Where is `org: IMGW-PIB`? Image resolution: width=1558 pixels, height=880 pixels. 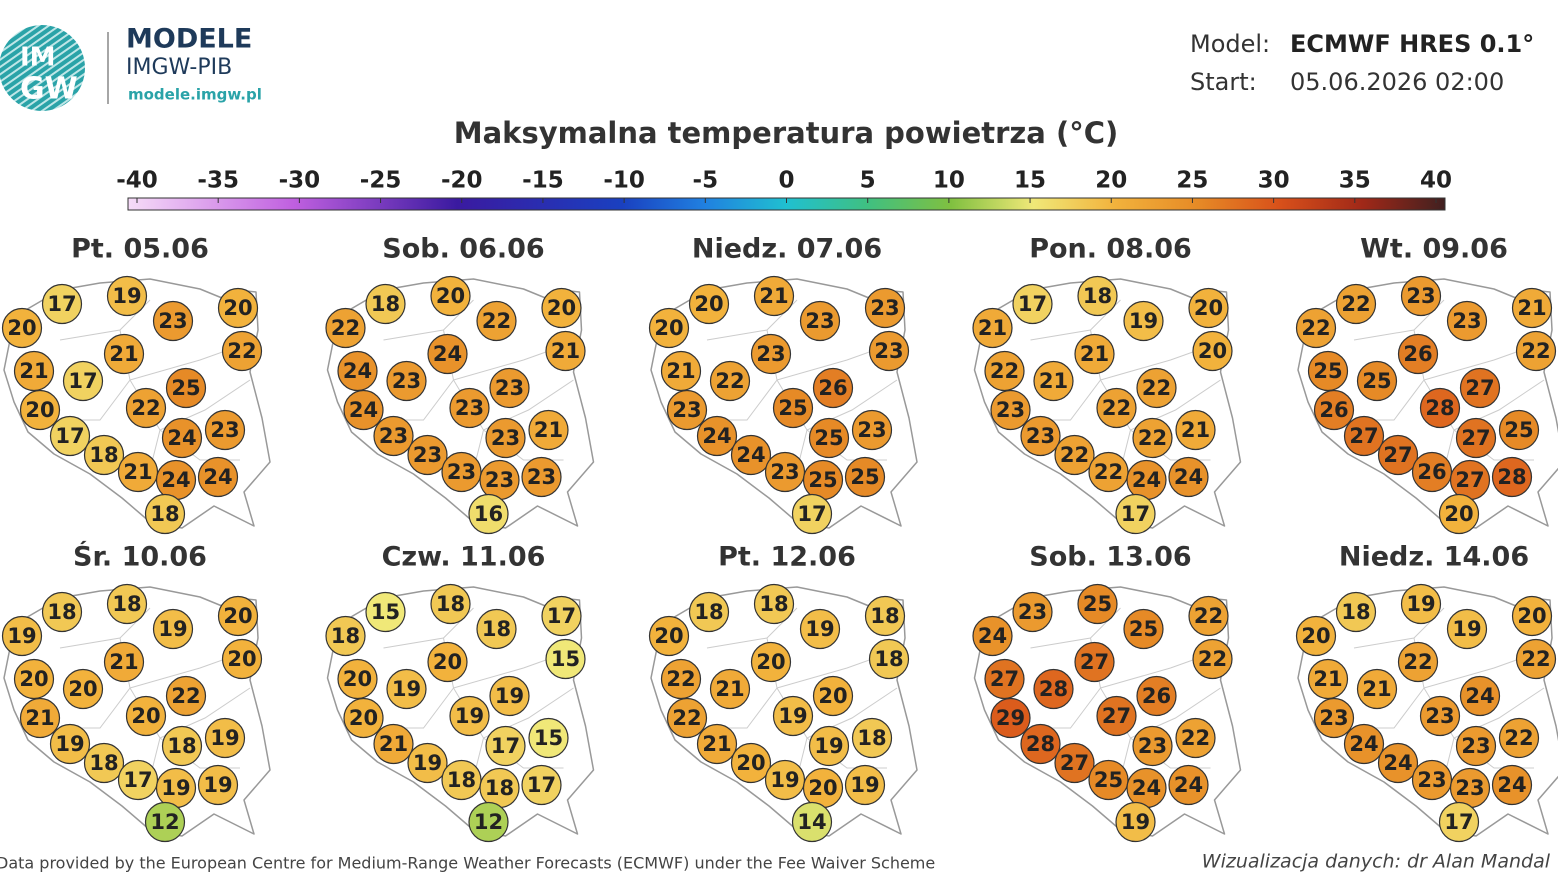
org: IMGW-PIB is located at coordinates (179, 67).